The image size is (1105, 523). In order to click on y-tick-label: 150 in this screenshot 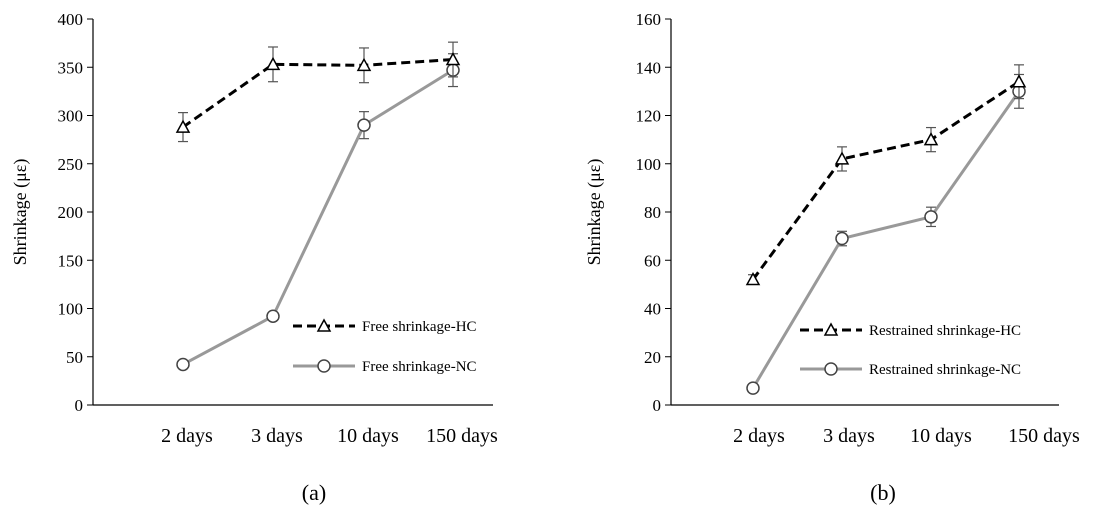, I will do `click(71, 260)`.